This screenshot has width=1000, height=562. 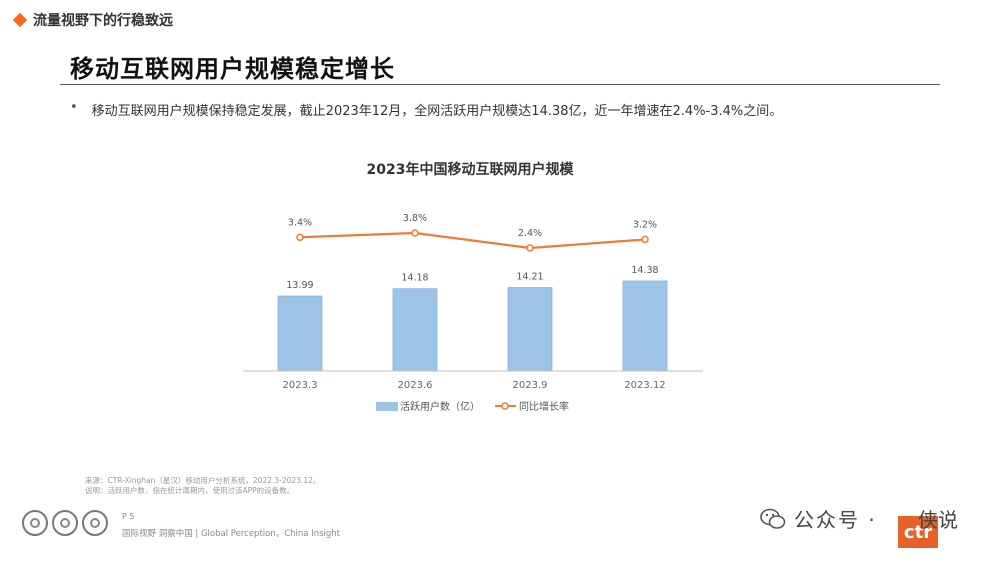 What do you see at coordinates (440, 406) in the screenshot?
I see `legend-bar-label: 活跃用户数（亿）` at bounding box center [440, 406].